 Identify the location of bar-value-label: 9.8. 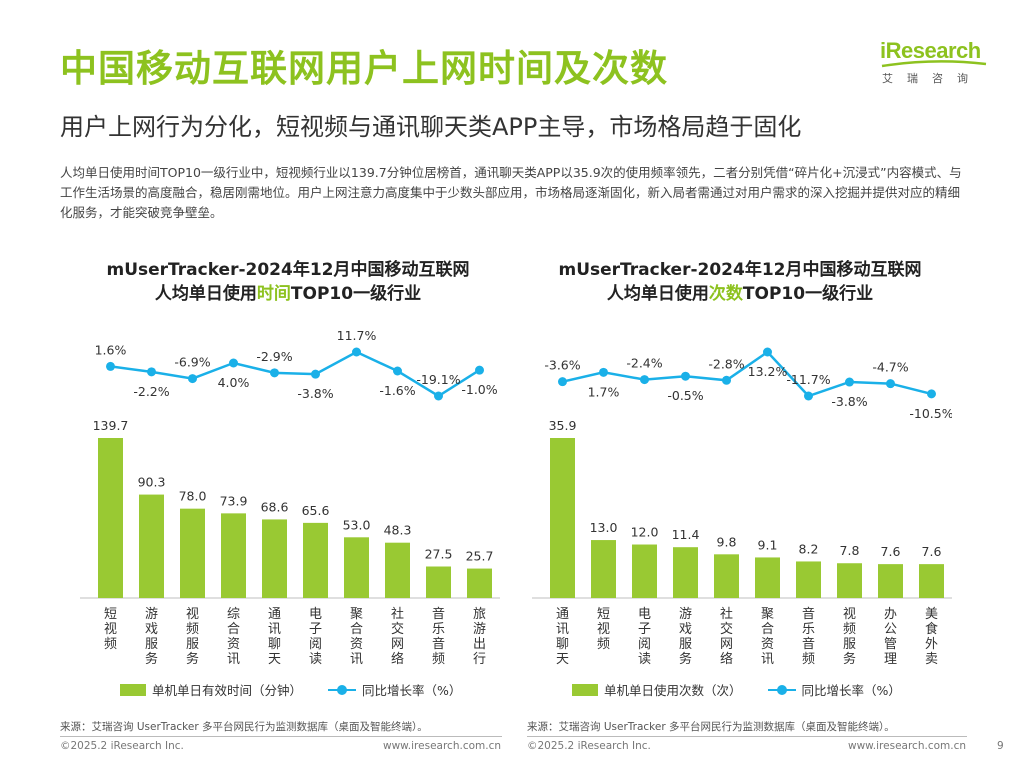
(727, 541).